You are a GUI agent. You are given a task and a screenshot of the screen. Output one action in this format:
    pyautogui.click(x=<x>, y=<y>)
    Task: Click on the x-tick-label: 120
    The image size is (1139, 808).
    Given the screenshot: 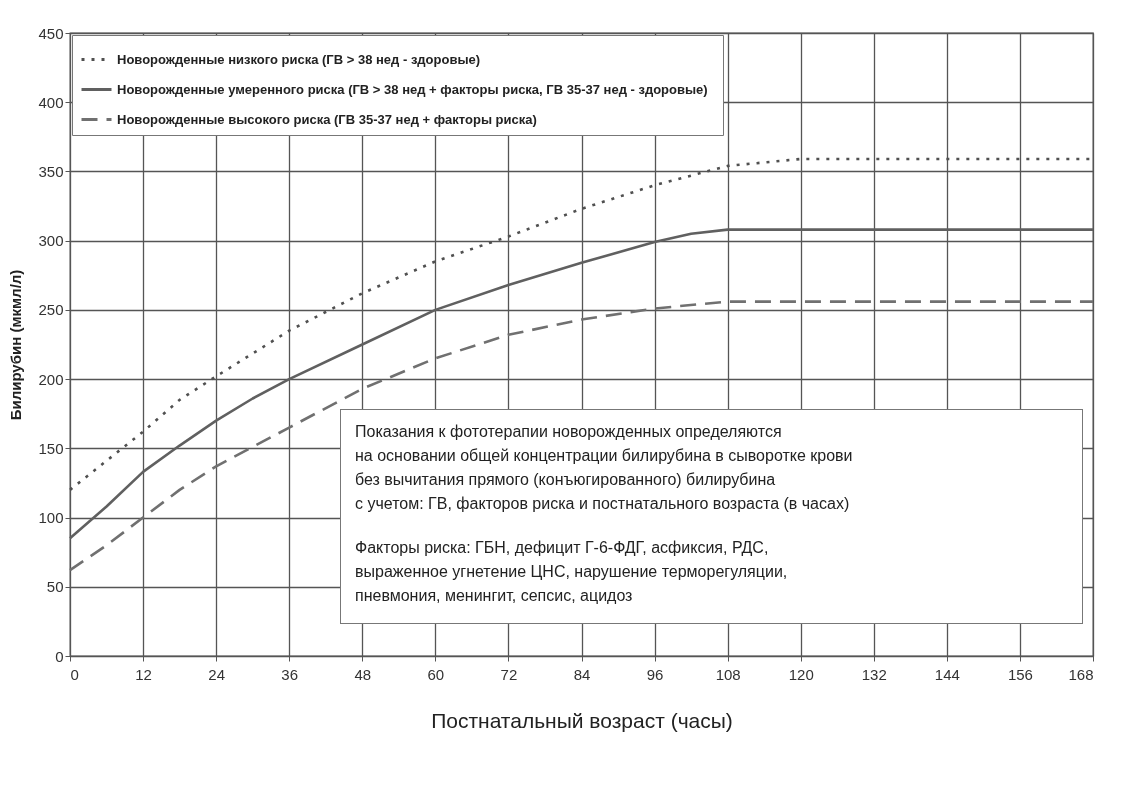 What is the action you would take?
    pyautogui.click(x=801, y=674)
    